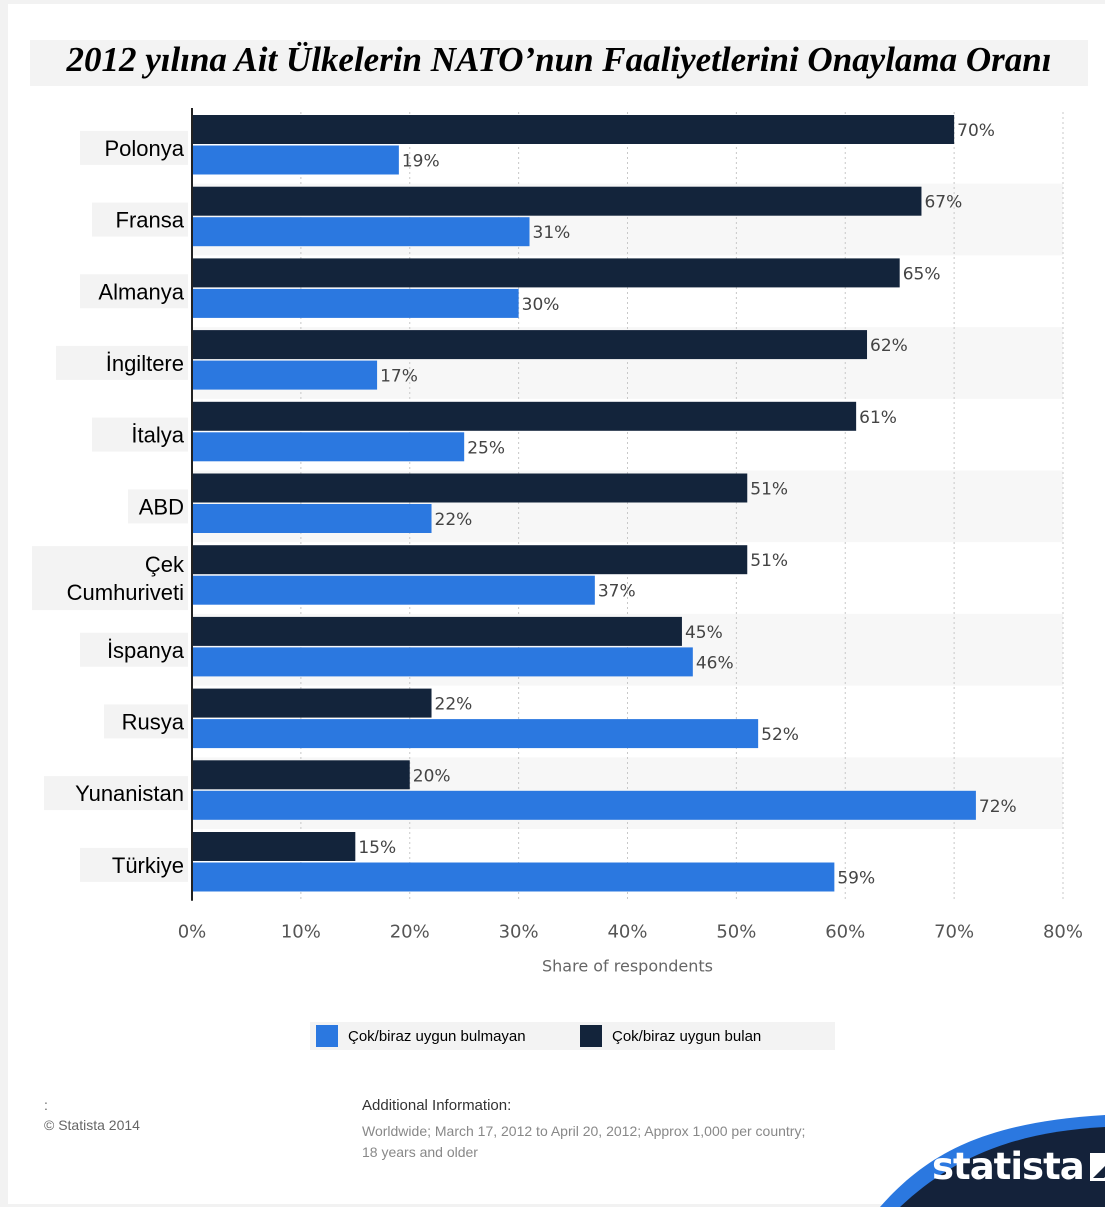 This screenshot has height=1207, width=1105. I want to click on x-tick-label: 30%, so click(519, 932).